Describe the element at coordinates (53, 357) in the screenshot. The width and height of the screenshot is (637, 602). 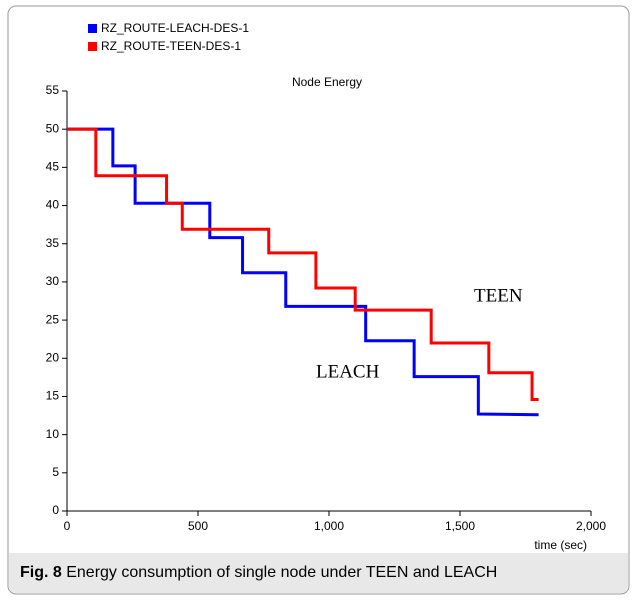
I see `y-tick-label: 20` at that location.